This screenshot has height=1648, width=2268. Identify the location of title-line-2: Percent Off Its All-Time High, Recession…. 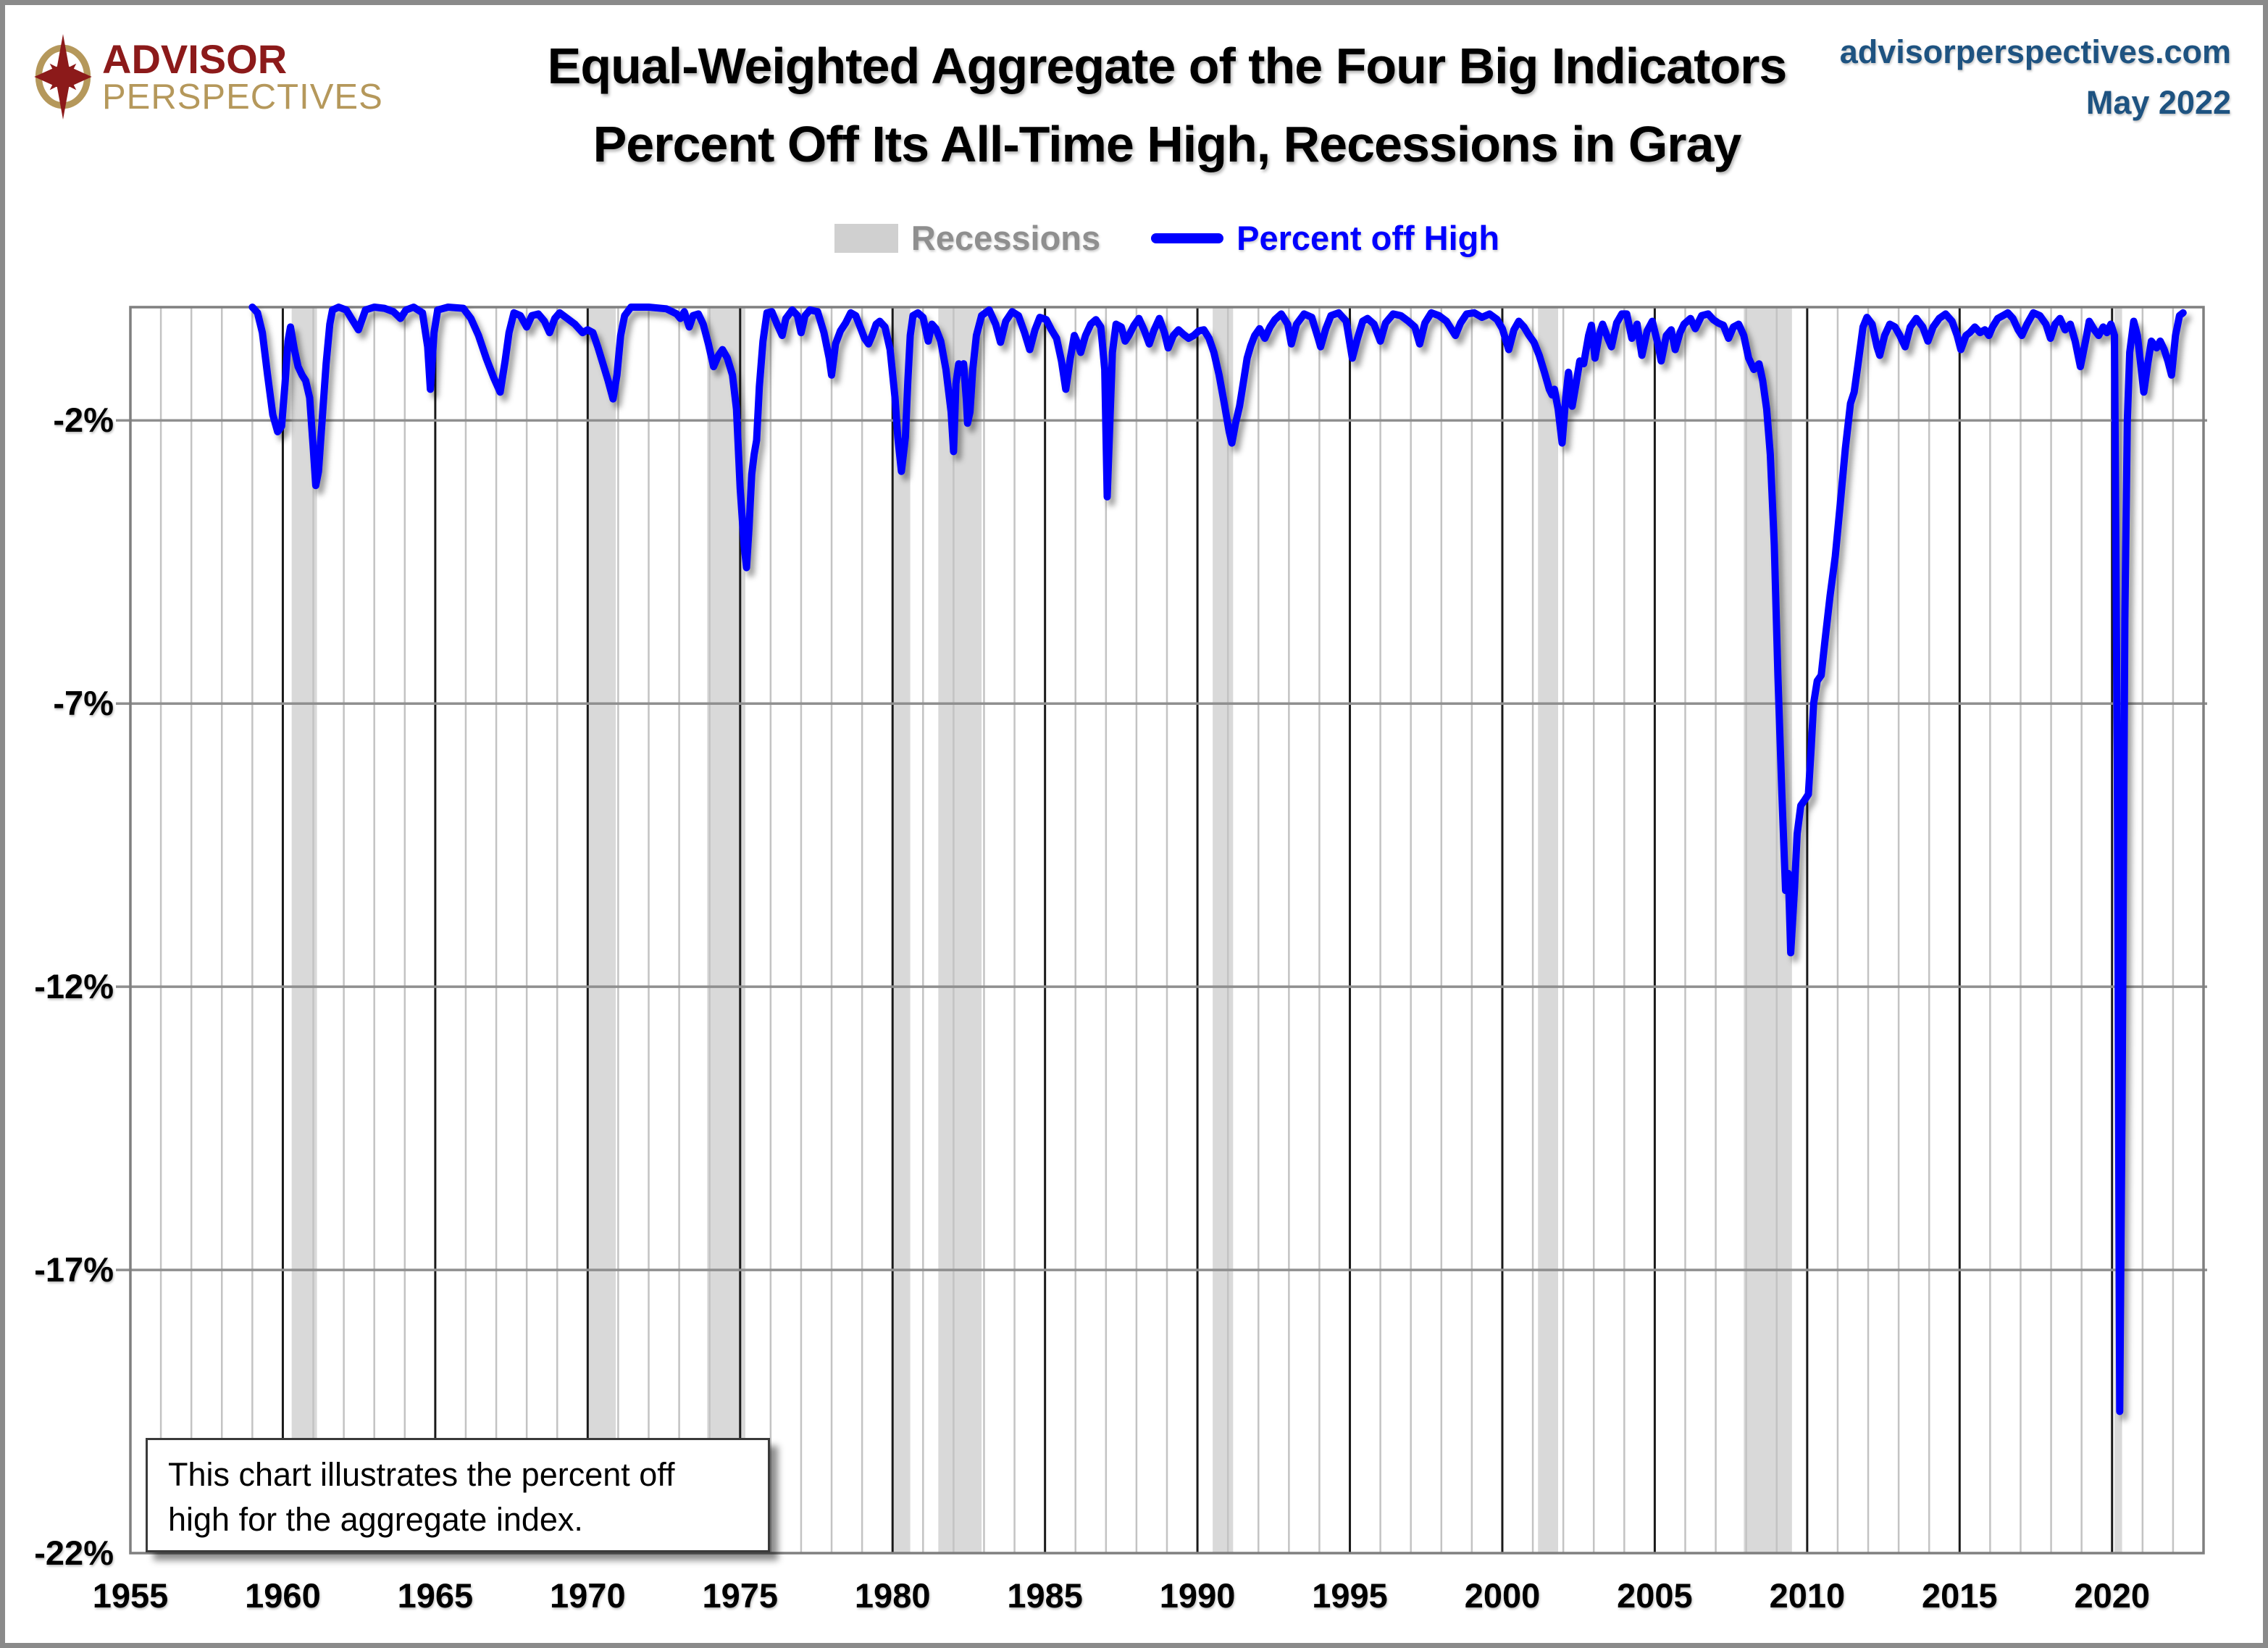
(1168, 144).